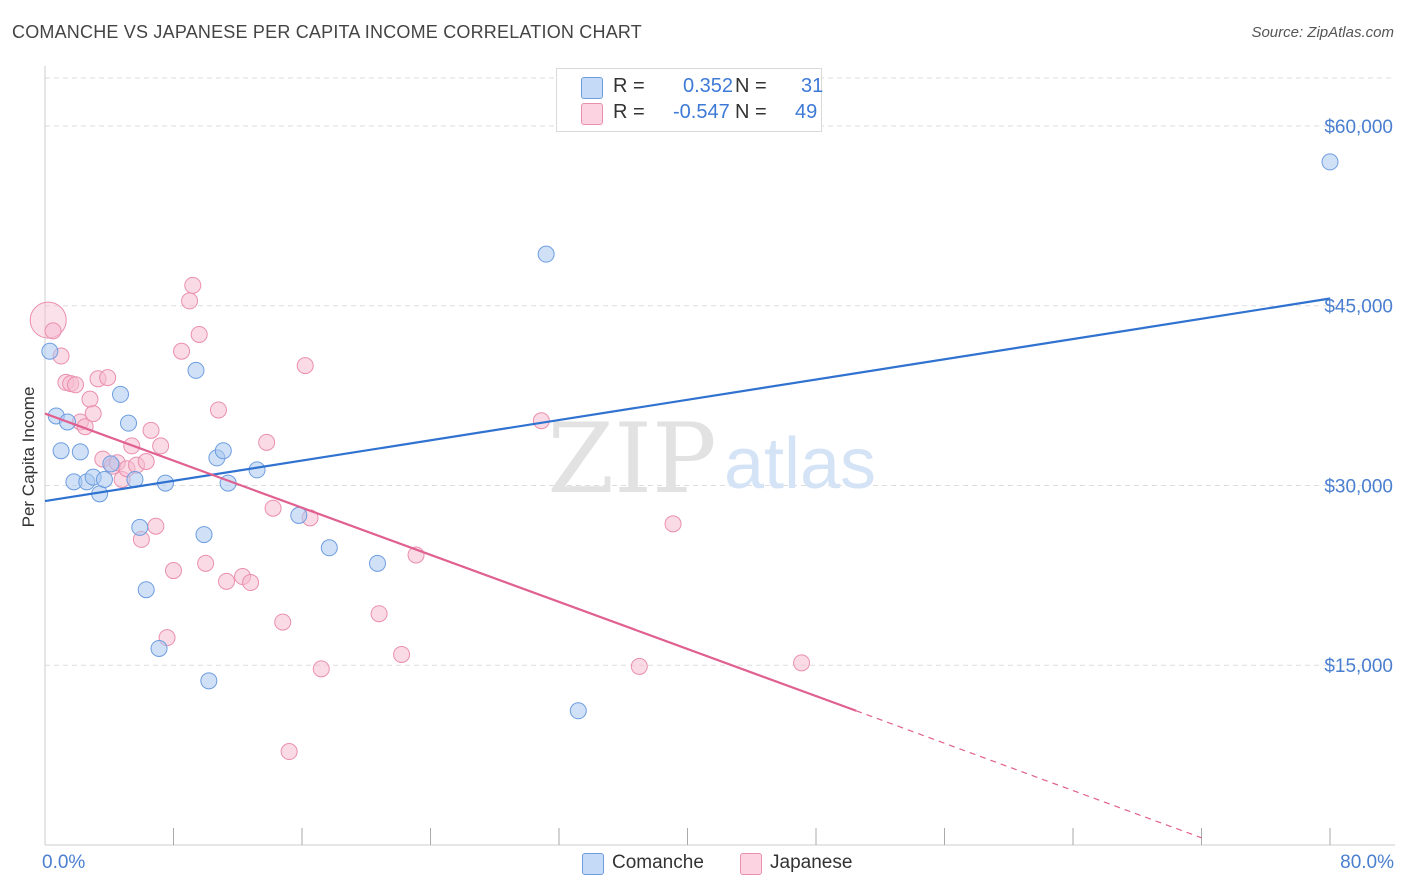 This screenshot has height=892, width=1406. Describe the element at coordinates (806, 112) in the screenshot. I see `japanese-n-value: 49` at that location.